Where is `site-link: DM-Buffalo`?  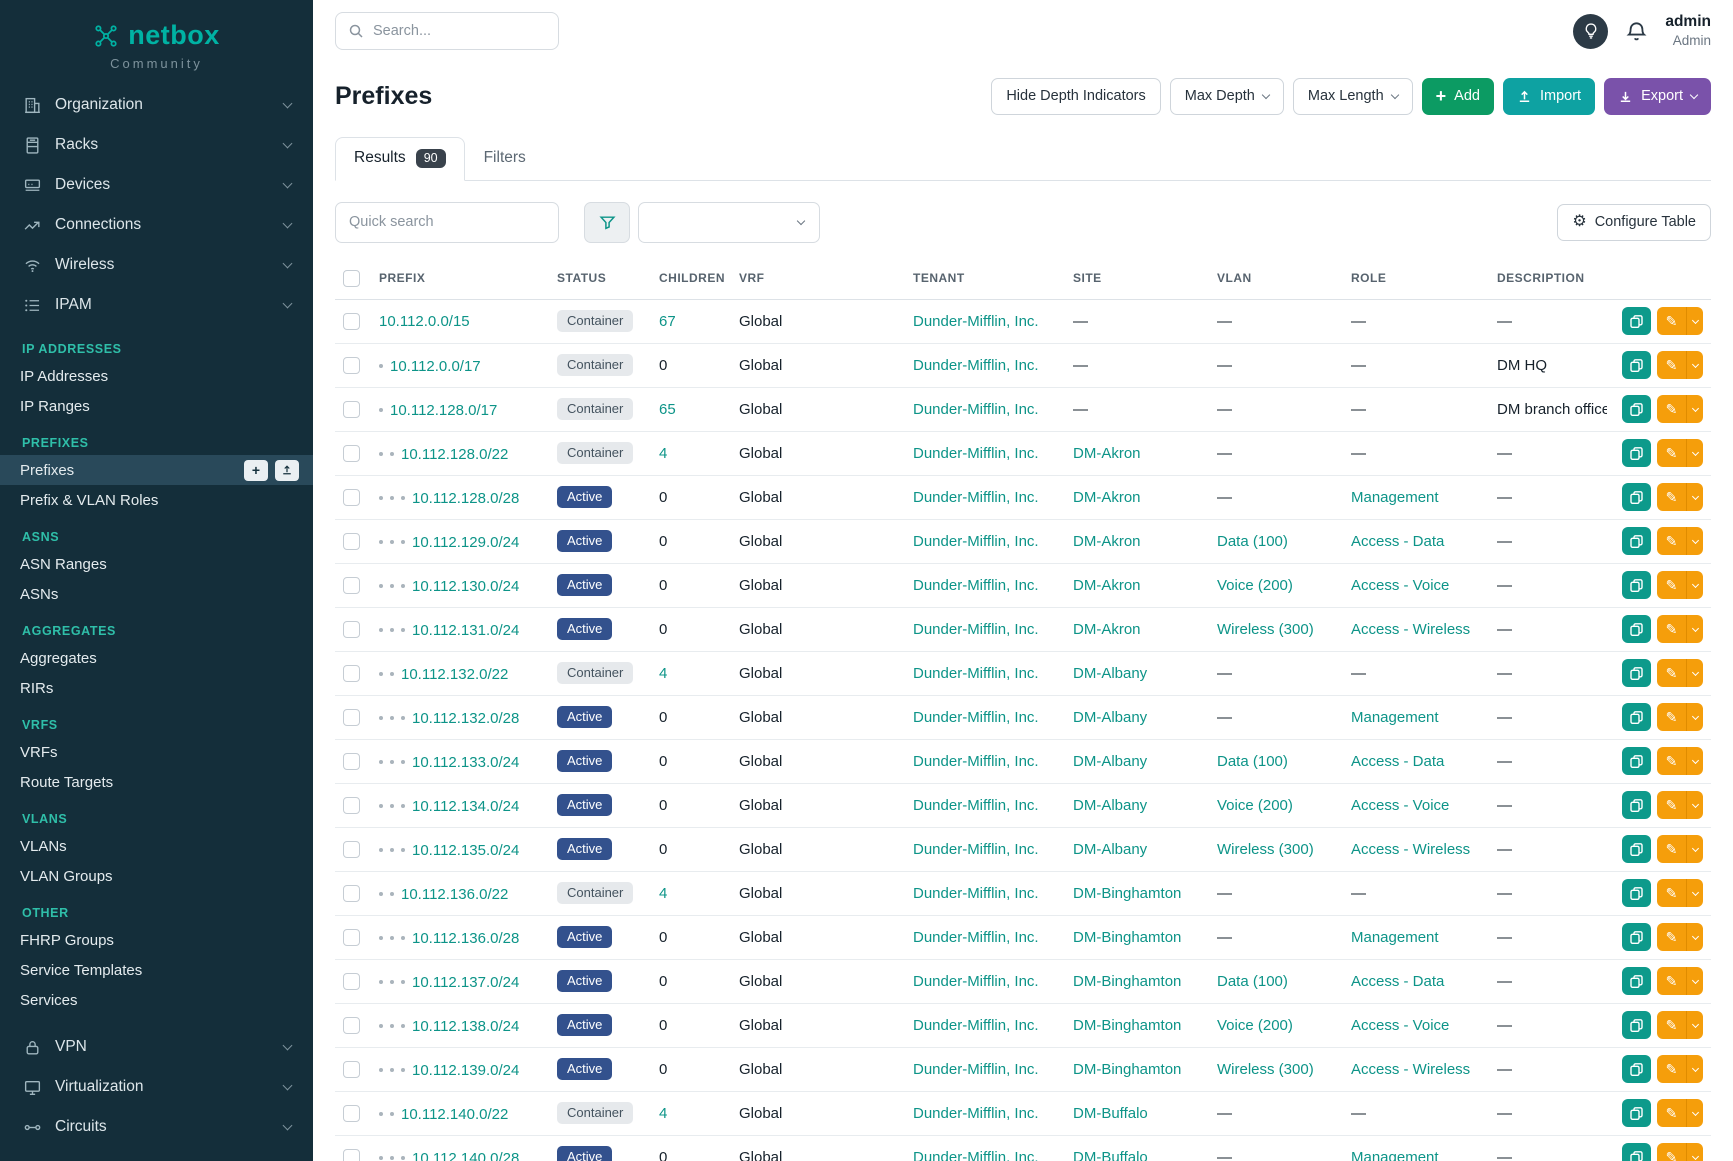 site-link: DM-Buffalo is located at coordinates (1110, 1113).